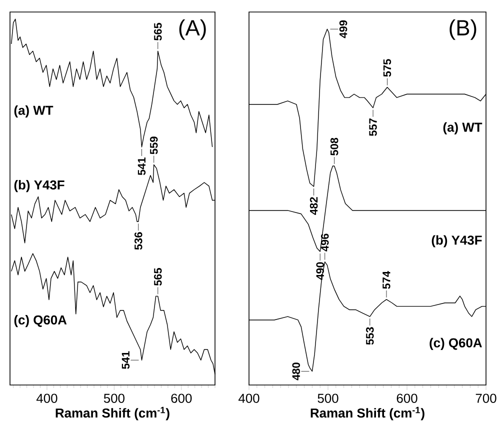  Describe the element at coordinates (343, 29) in the screenshot. I see `annotation: 499` at that location.